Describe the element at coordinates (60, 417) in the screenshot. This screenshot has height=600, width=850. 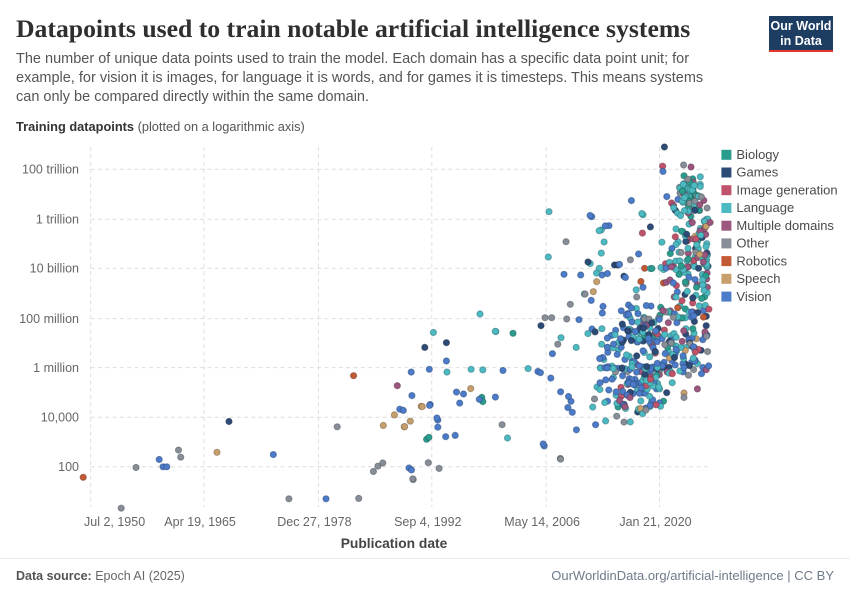
I see `svg-text: 10,000` at that location.